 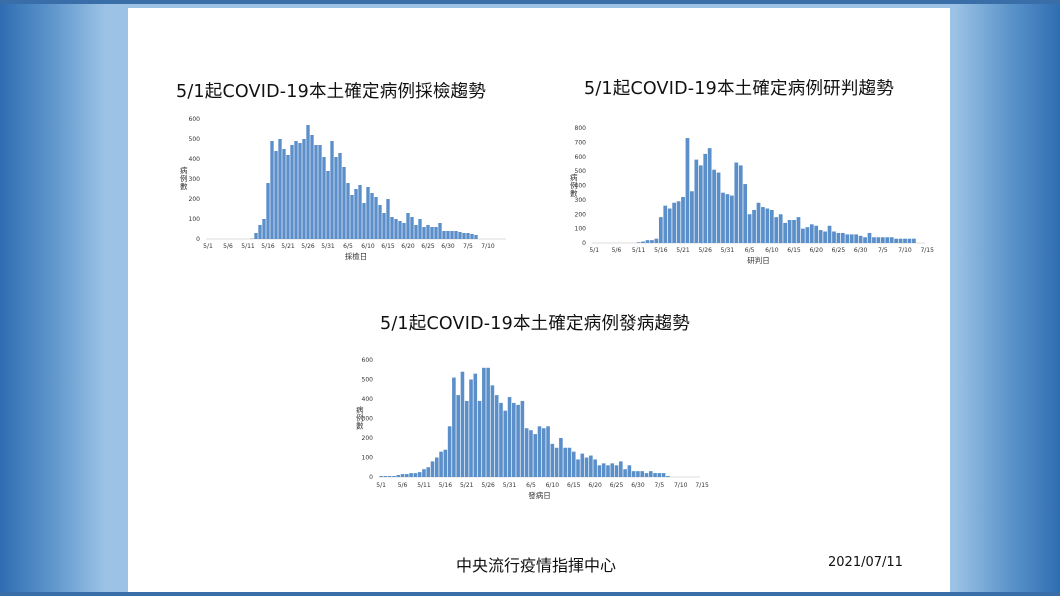 I want to click on x-tick-label: 5/16, so click(x=661, y=250).